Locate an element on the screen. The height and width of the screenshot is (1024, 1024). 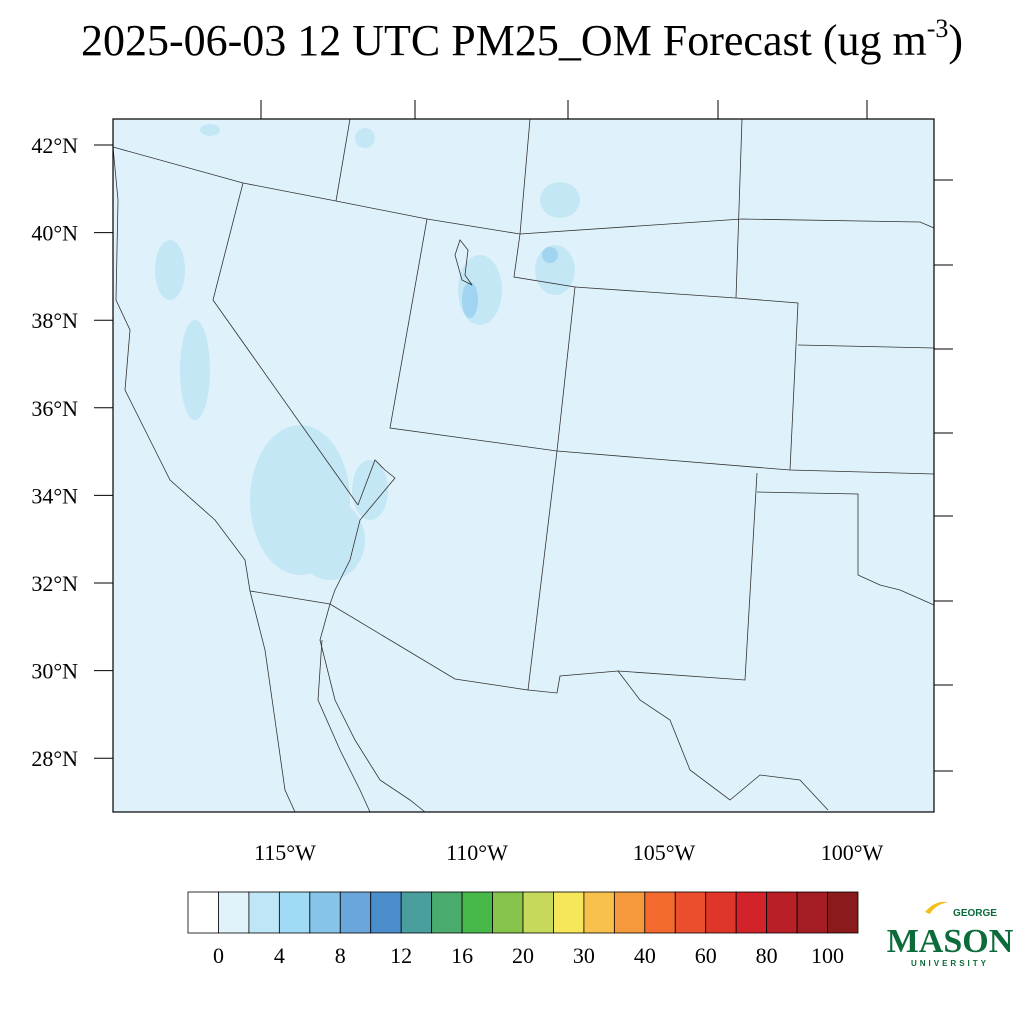
latitude-label: 30°N is located at coordinates (54, 671).